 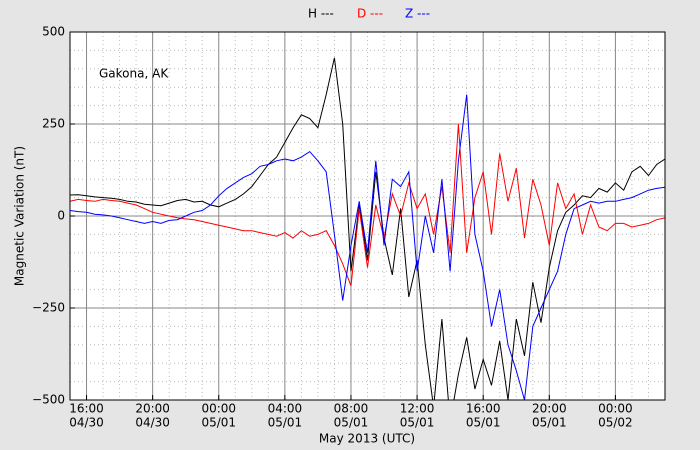 I want to click on annotation: Gakona, AK, so click(x=134, y=74).